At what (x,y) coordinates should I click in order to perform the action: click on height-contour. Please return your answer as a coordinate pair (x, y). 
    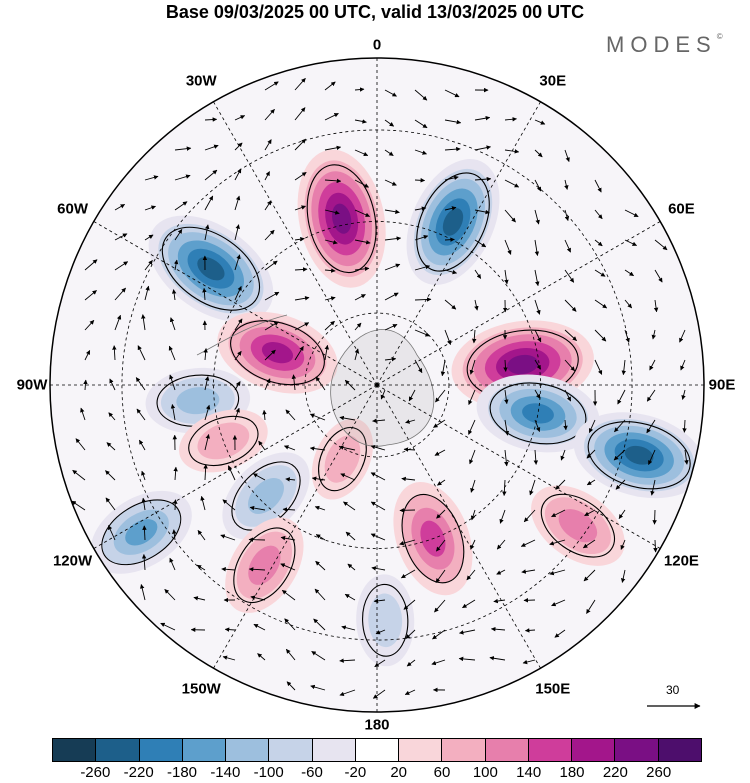
    Looking at the image, I should click on (385, 620).